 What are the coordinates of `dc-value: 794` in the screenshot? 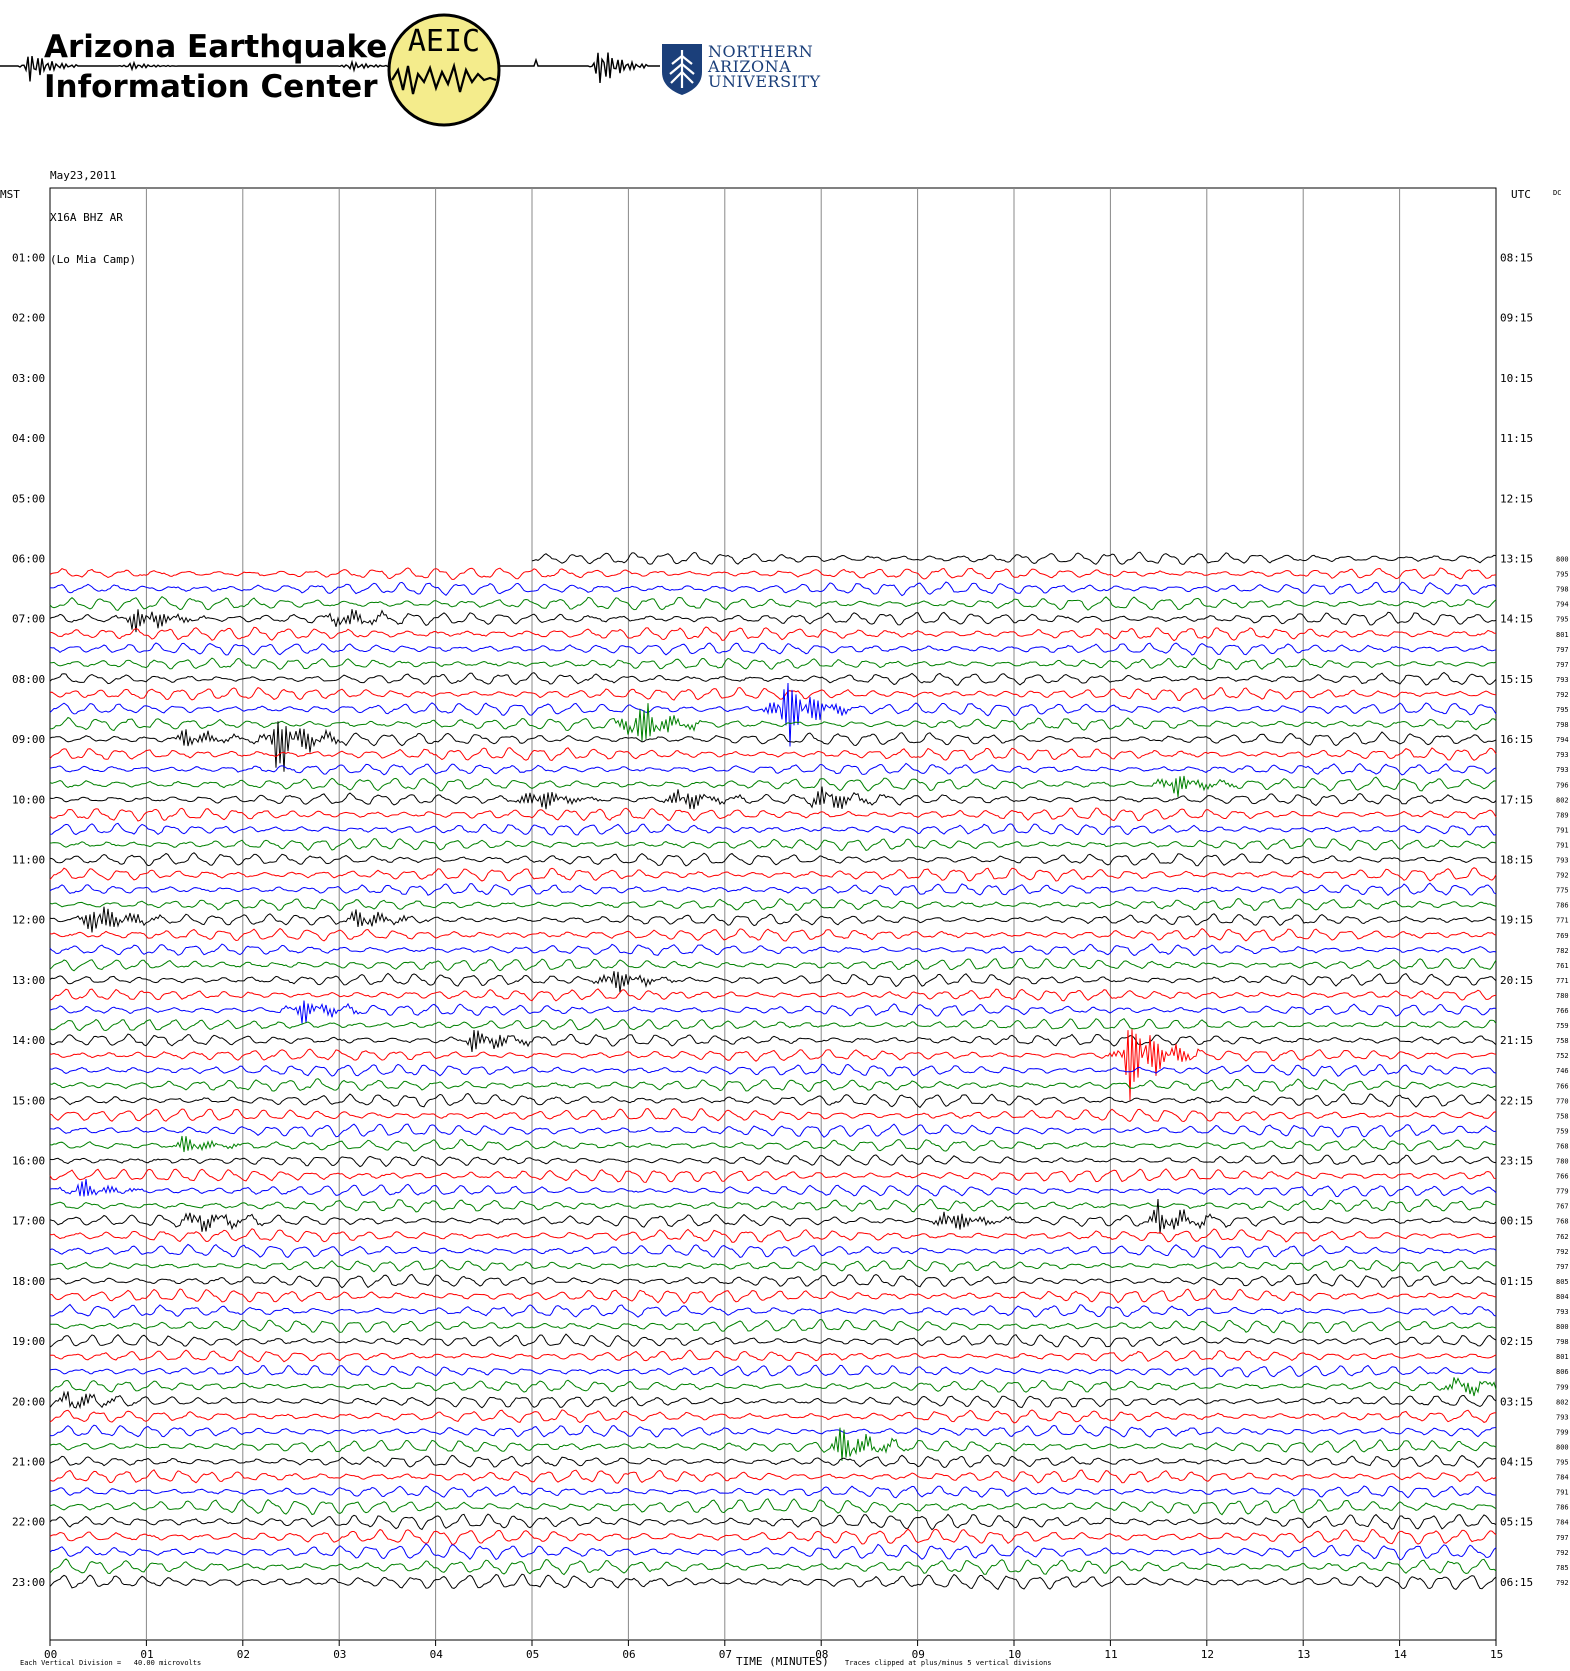 It's located at (1562, 740).